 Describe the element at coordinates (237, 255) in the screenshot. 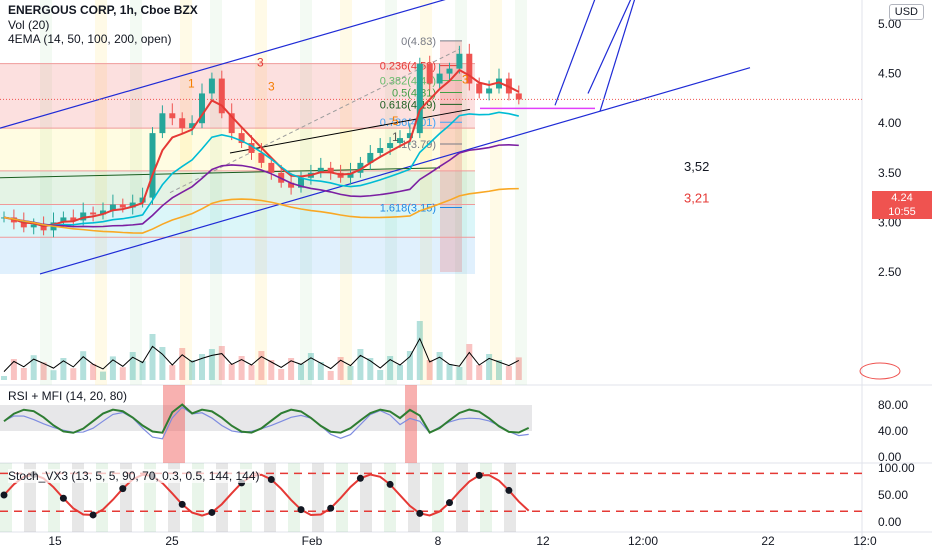

I see `fib-zone-blue` at that location.